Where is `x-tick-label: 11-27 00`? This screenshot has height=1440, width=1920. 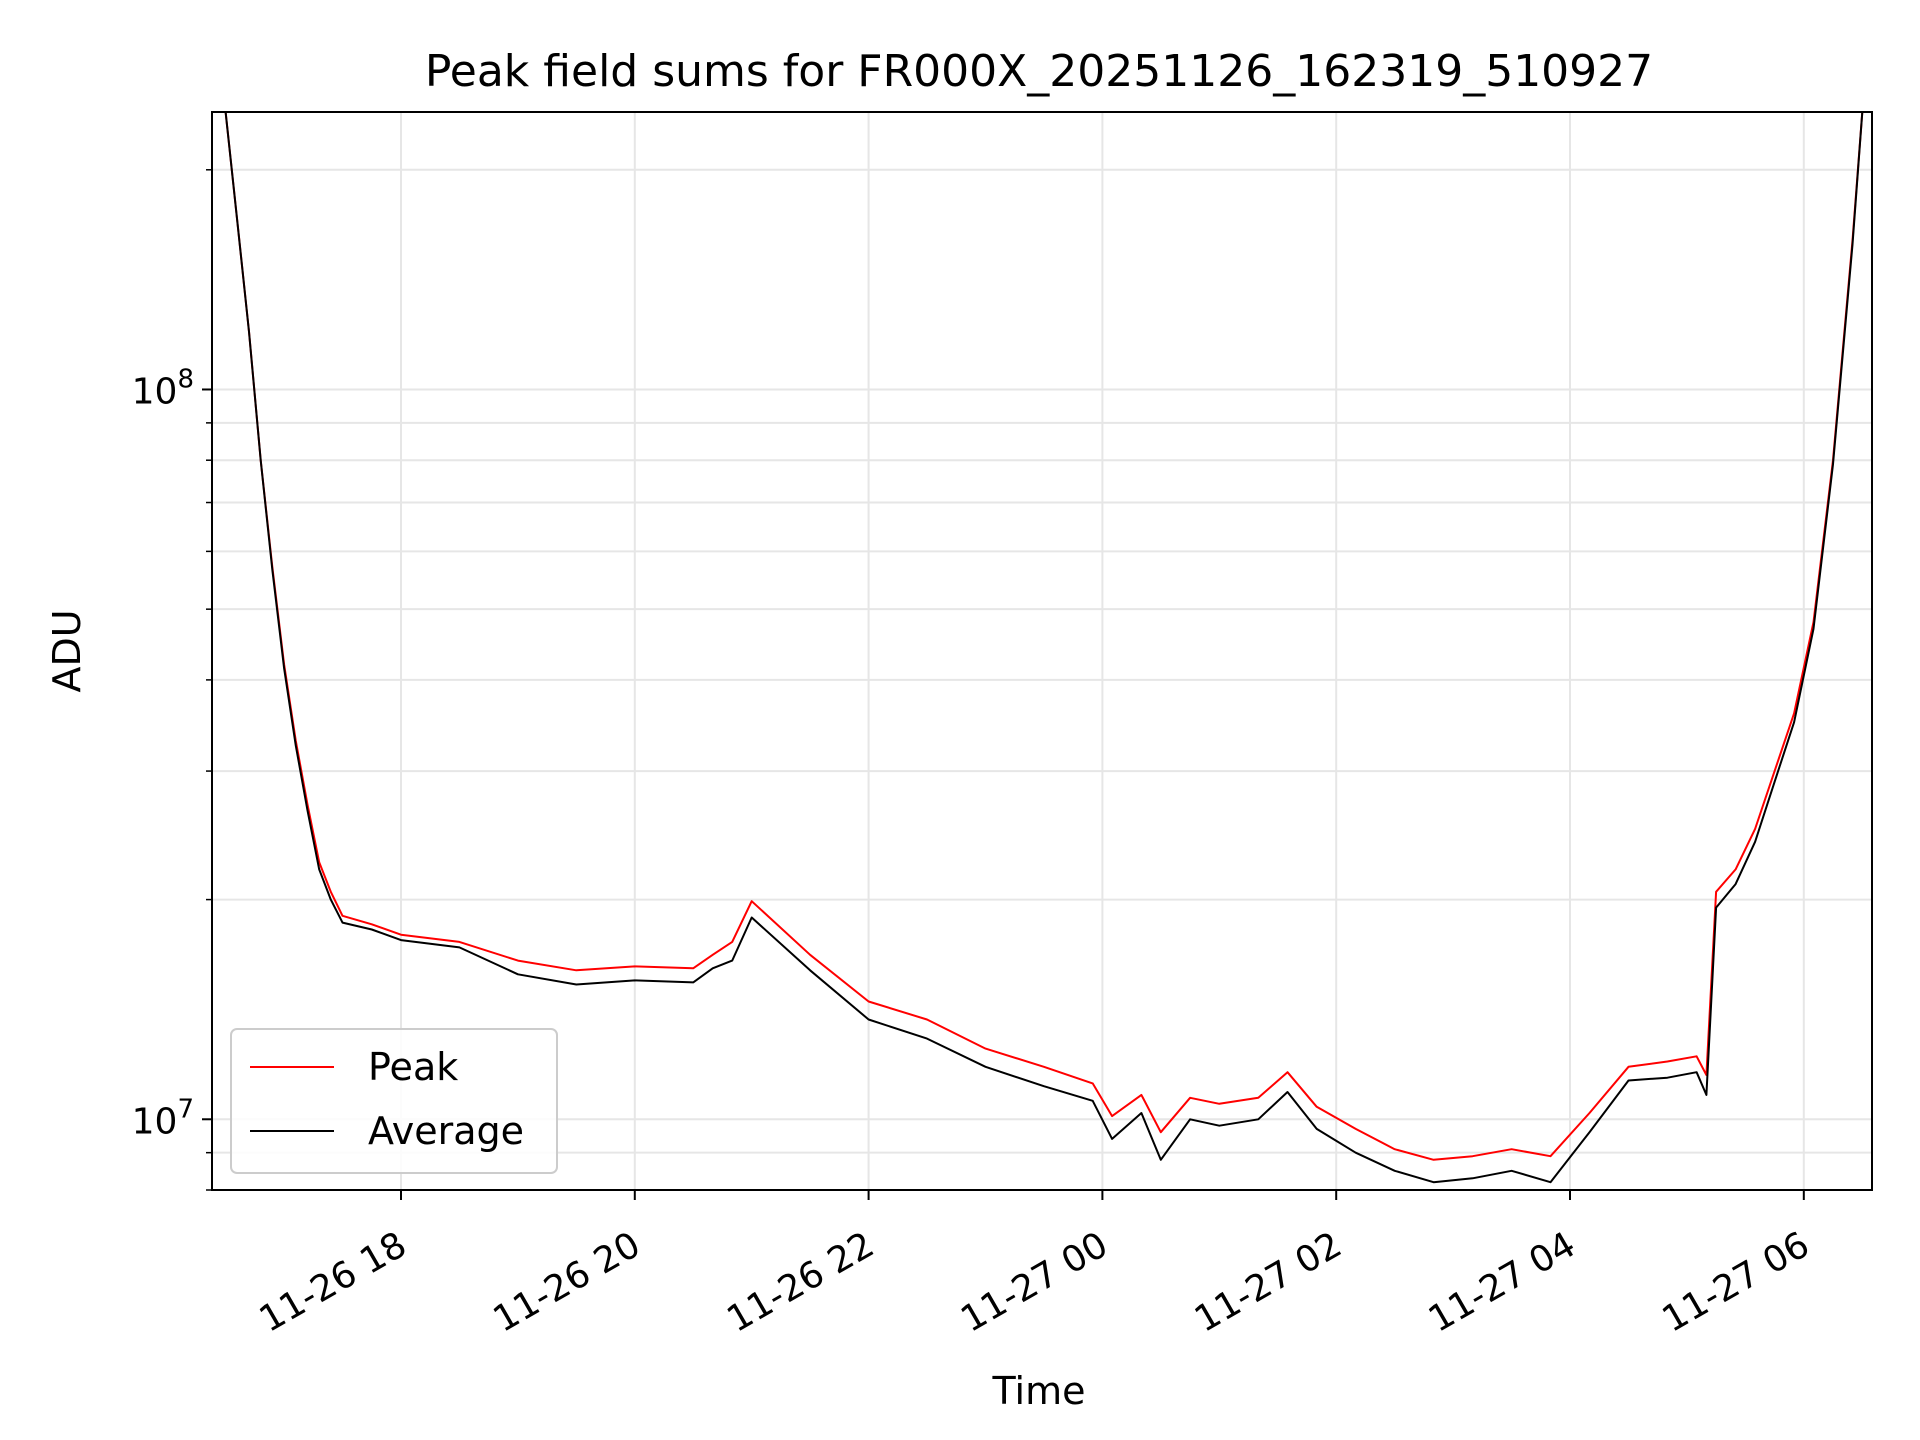
x-tick-label: 11-27 00 is located at coordinates (1034, 1282).